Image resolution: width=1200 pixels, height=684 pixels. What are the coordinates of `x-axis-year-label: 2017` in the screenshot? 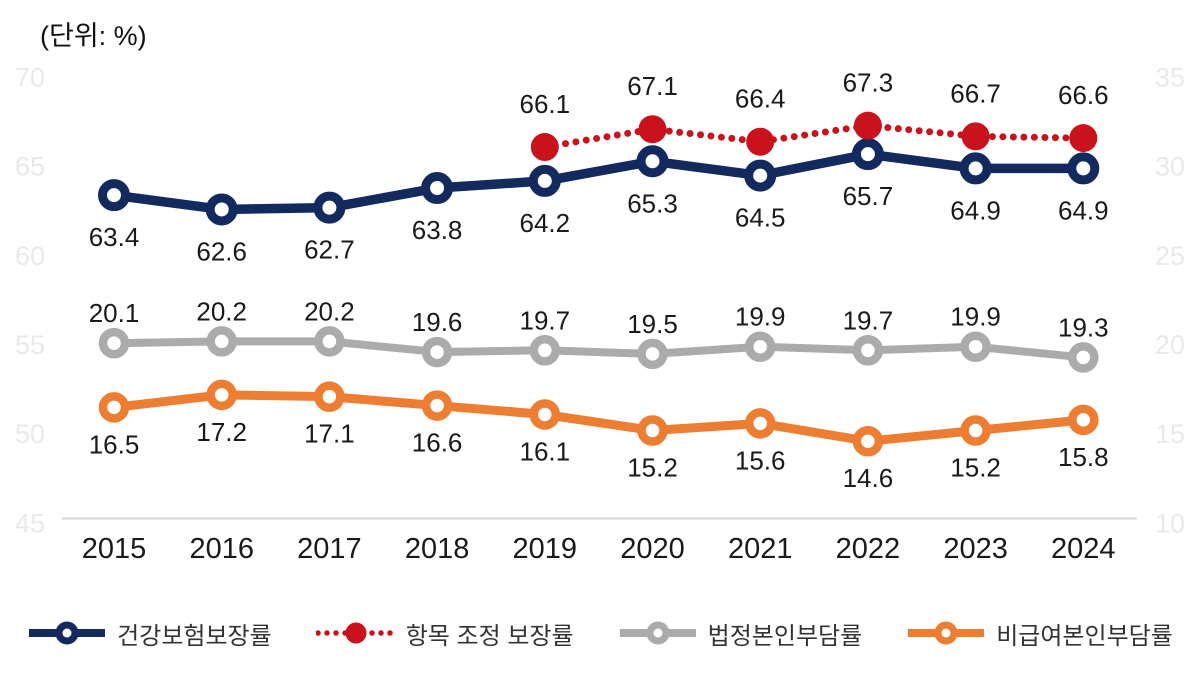 It's located at (329, 549).